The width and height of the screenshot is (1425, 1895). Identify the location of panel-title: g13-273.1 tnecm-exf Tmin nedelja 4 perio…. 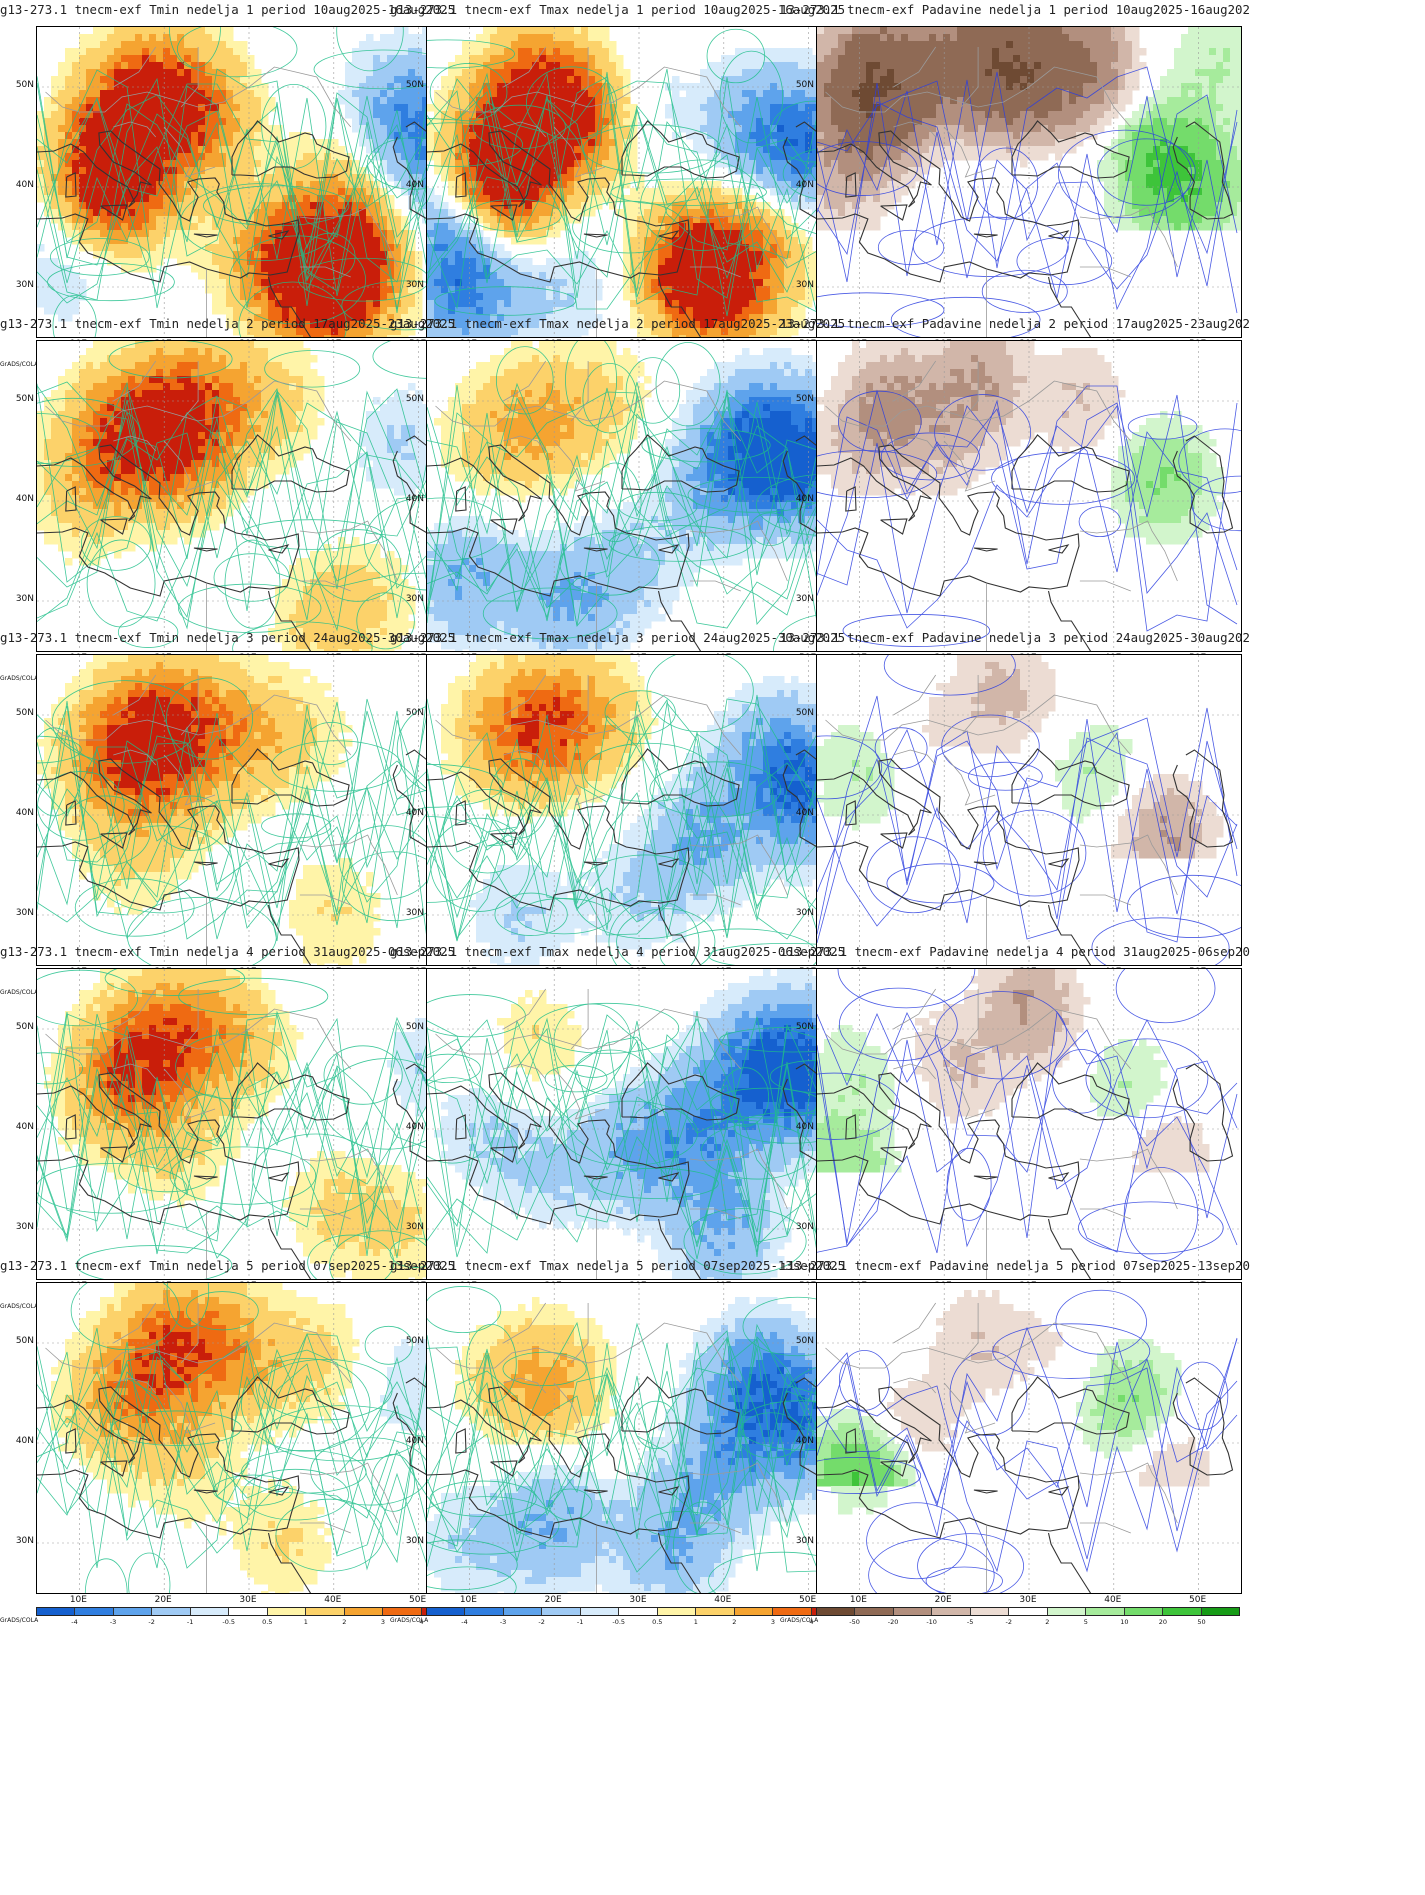
(235, 951).